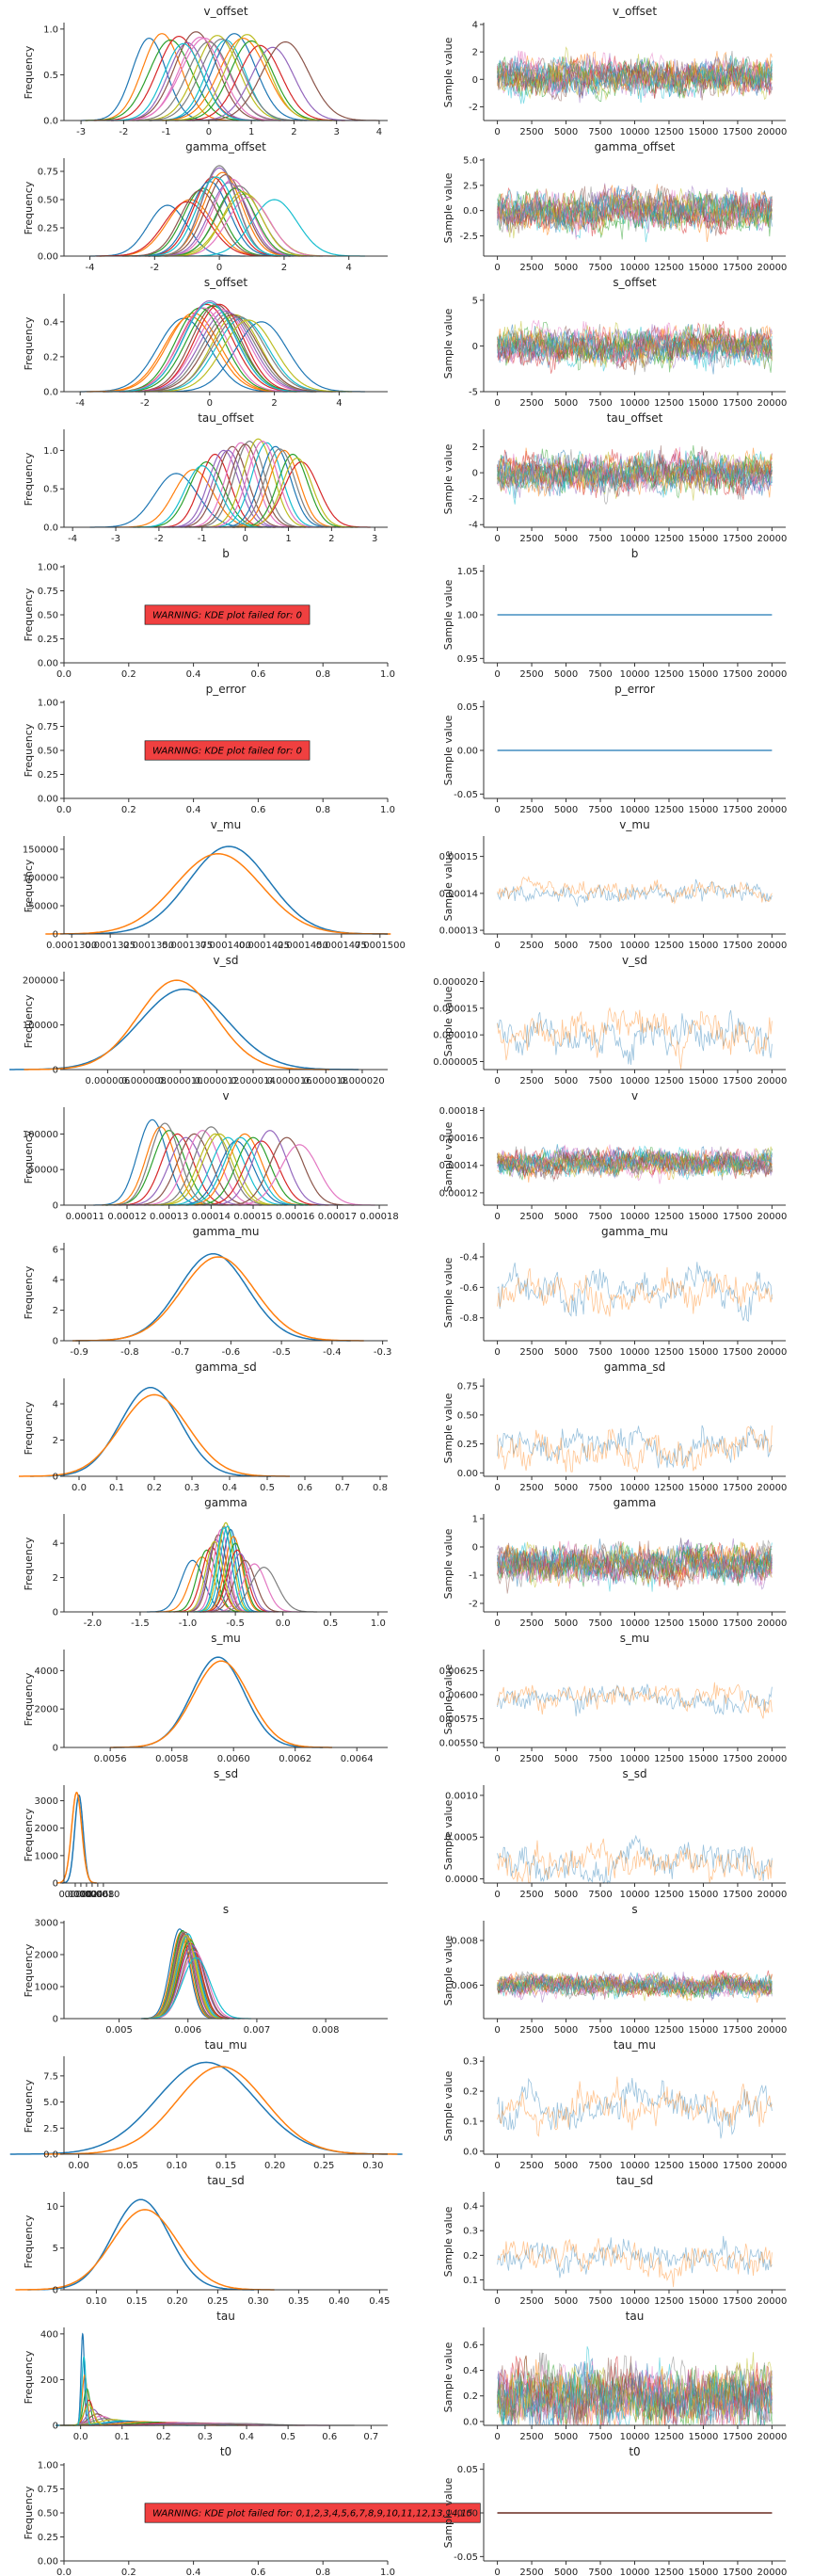 The image size is (813, 2576). I want to click on y-tick-label: 0.00013, so click(458, 931).